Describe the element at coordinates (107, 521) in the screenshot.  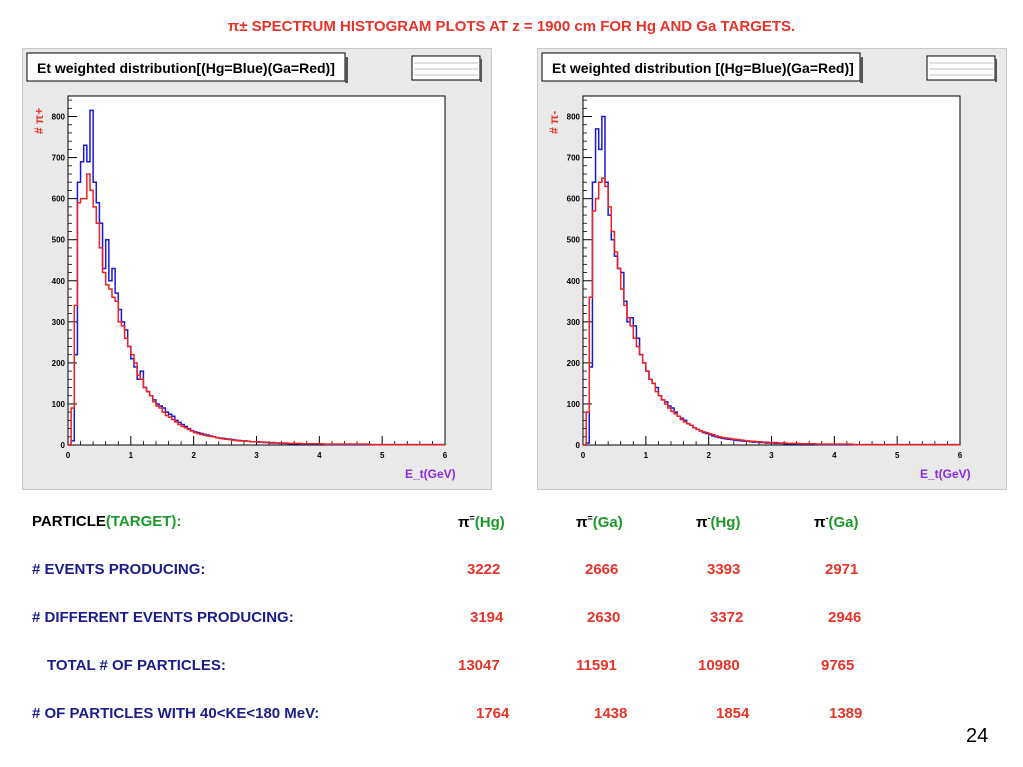
I see `header-particle: PARTICLE(TARGET):` at that location.